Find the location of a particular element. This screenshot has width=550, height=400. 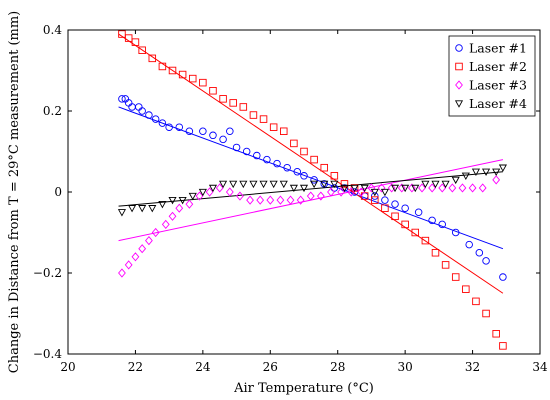

y-tick-label: −0.4 is located at coordinates (48, 354).